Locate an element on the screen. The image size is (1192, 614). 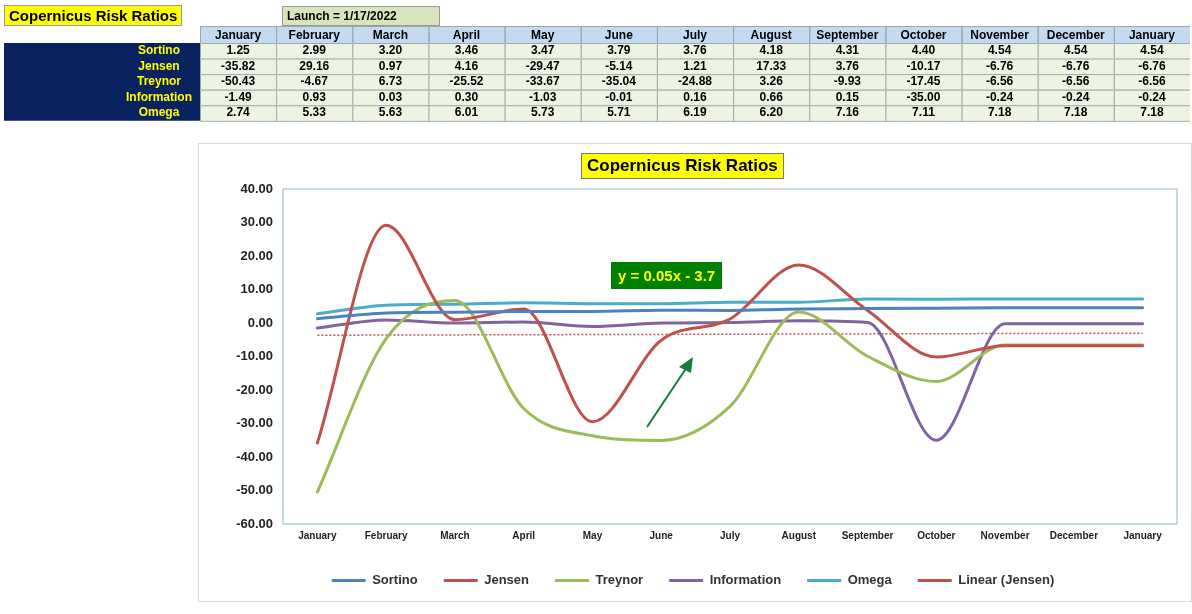
data-label: -4.67 is located at coordinates (314, 81).